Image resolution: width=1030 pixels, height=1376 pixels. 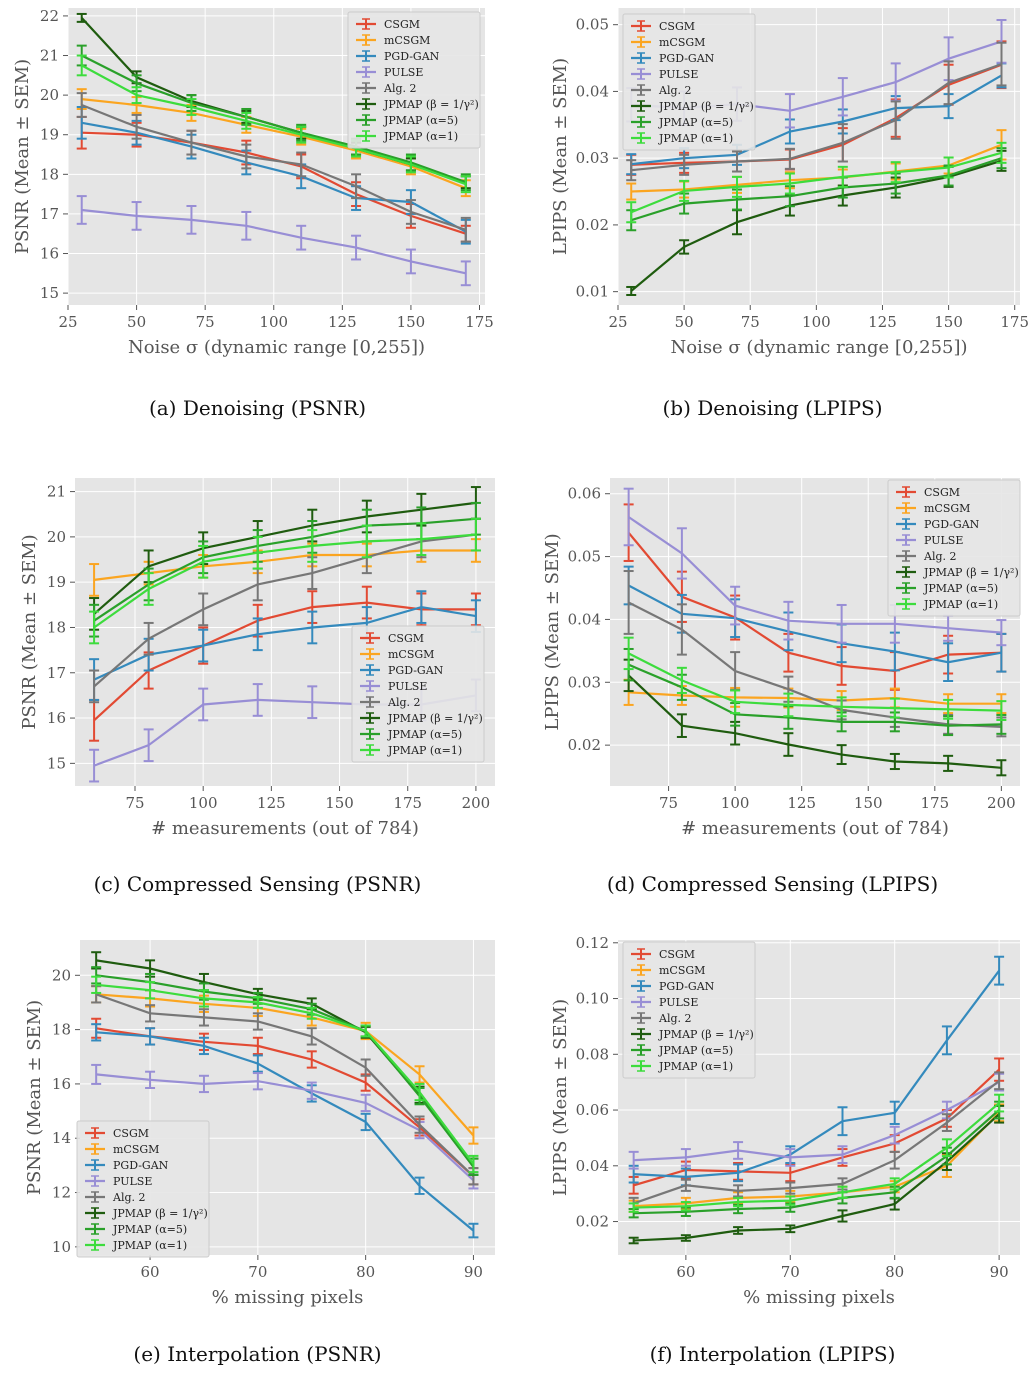 I want to click on caption-e: (e) Interpolation (PSNR), so click(x=257, y=1354).